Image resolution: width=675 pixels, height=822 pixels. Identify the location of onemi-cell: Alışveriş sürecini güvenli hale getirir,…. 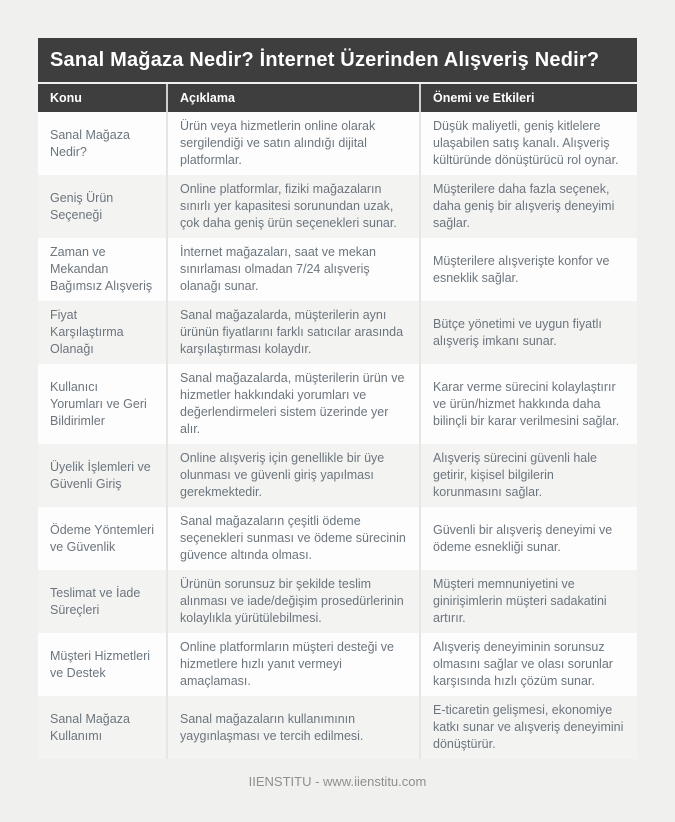
(528, 475).